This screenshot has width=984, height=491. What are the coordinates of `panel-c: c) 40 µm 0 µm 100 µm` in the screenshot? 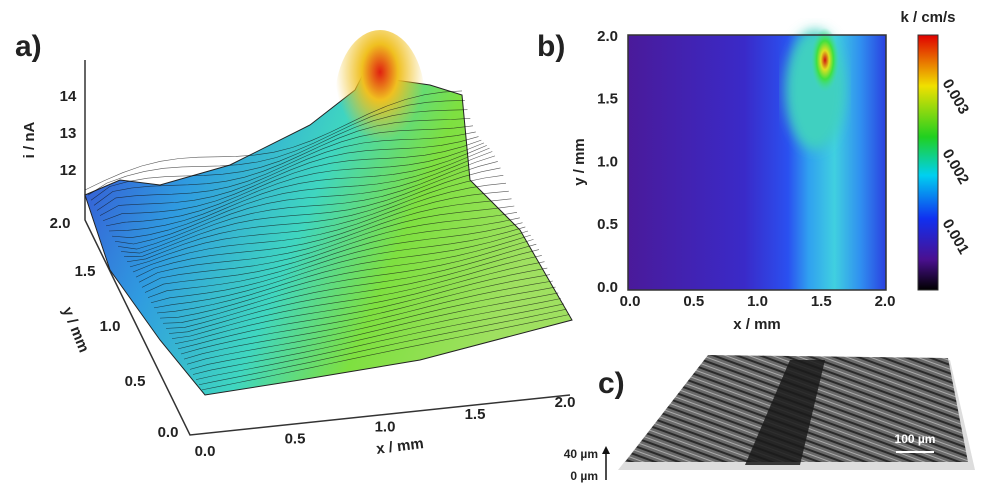 It's located at (769, 419).